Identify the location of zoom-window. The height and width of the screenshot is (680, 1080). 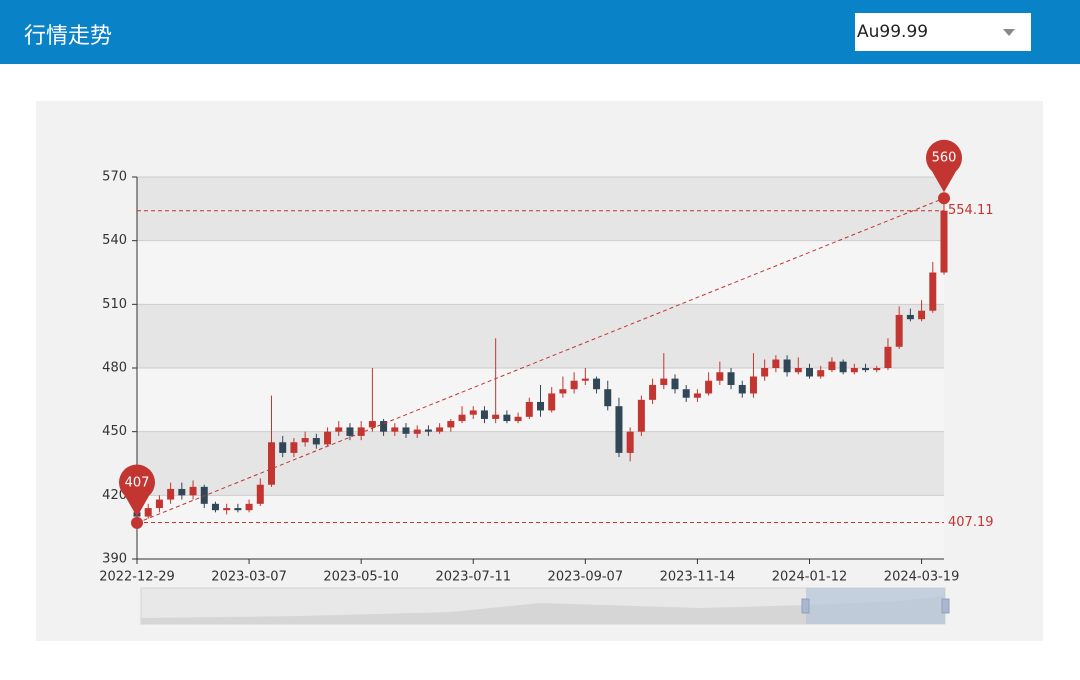
(875, 606).